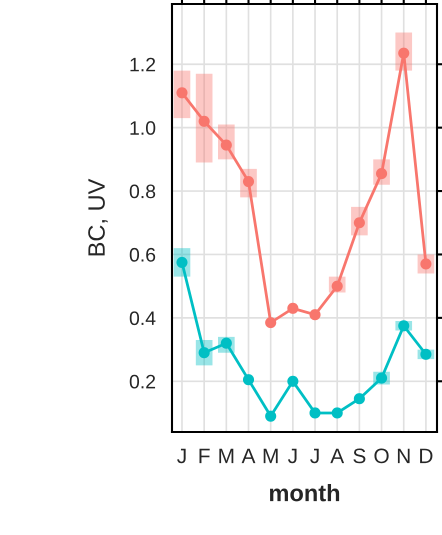 This screenshot has width=442, height=535. I want to click on y-axis-title: BC, UV, so click(98, 217).